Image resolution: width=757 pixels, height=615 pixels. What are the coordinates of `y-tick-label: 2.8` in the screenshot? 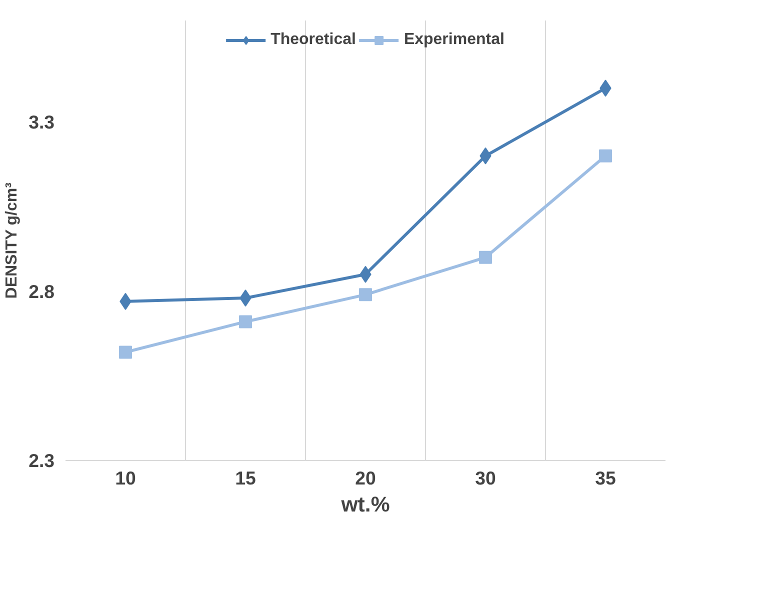 It's located at (41, 291).